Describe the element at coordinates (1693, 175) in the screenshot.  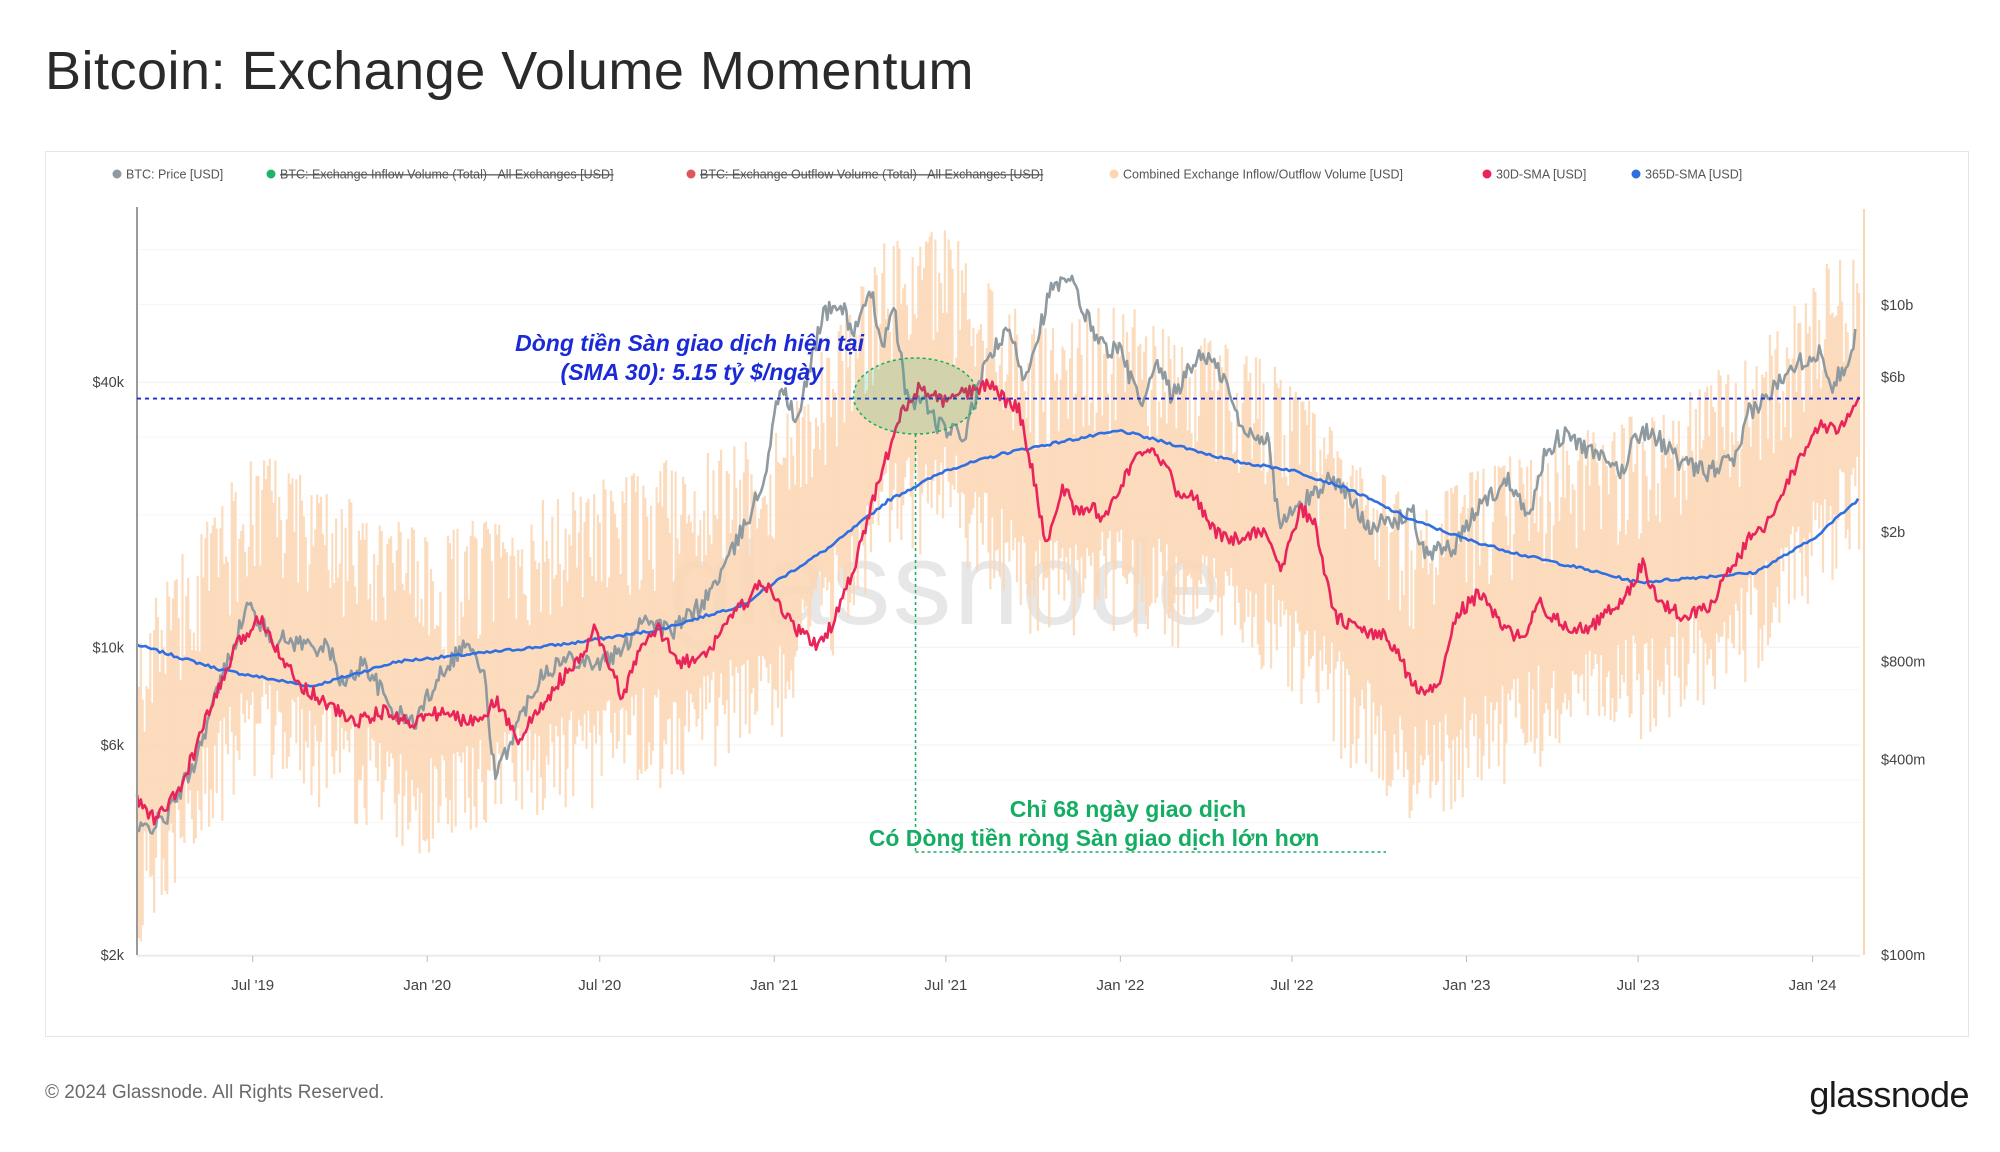
I see `legend-label: 365D-SMA [USD]` at that location.